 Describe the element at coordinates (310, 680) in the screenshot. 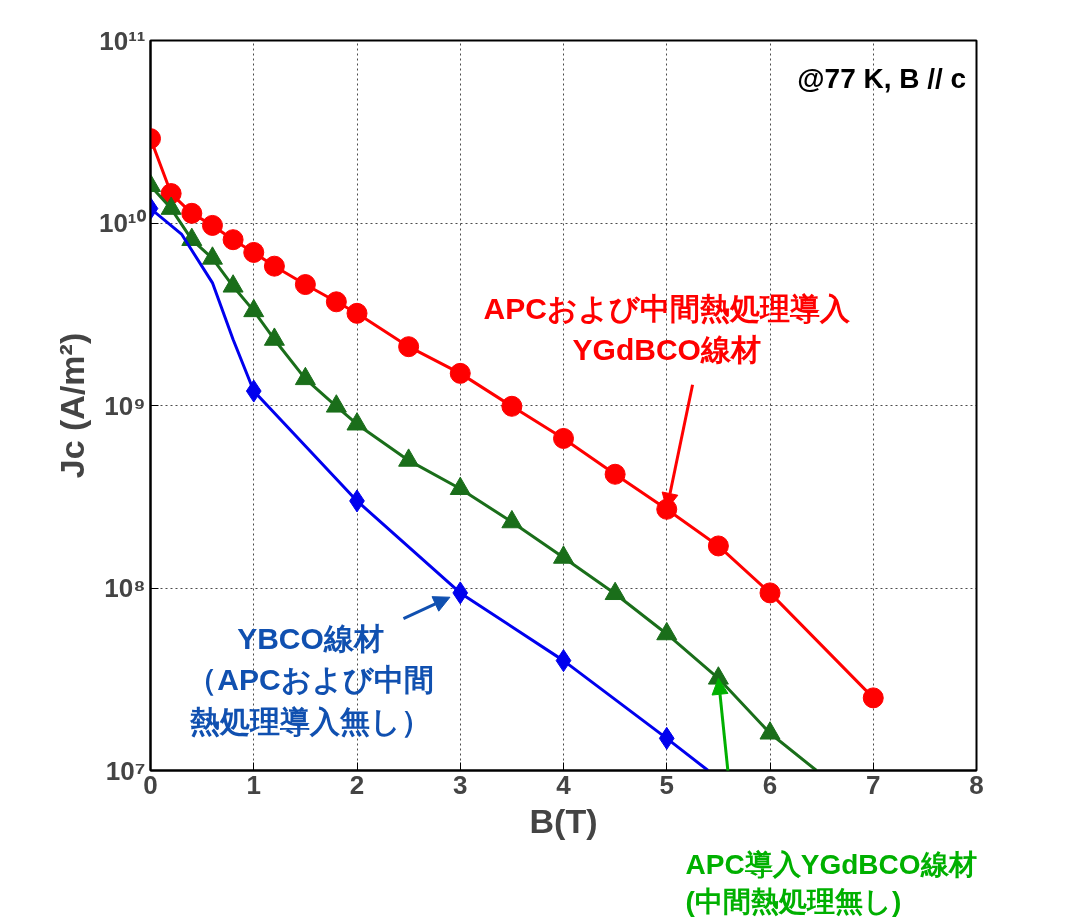

I see `annotation: YBCO線材（APCおよび中間熱処理導入無し）` at that location.